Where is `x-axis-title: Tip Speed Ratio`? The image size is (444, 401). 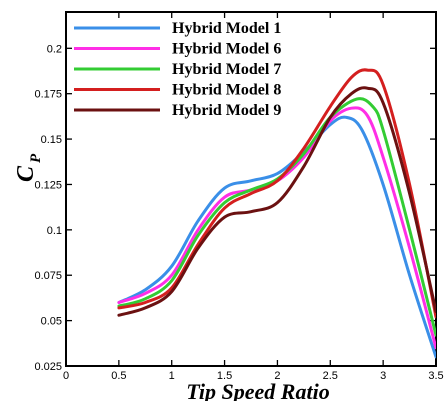
x-axis-title: Tip Speed Ratio is located at coordinates (257, 390).